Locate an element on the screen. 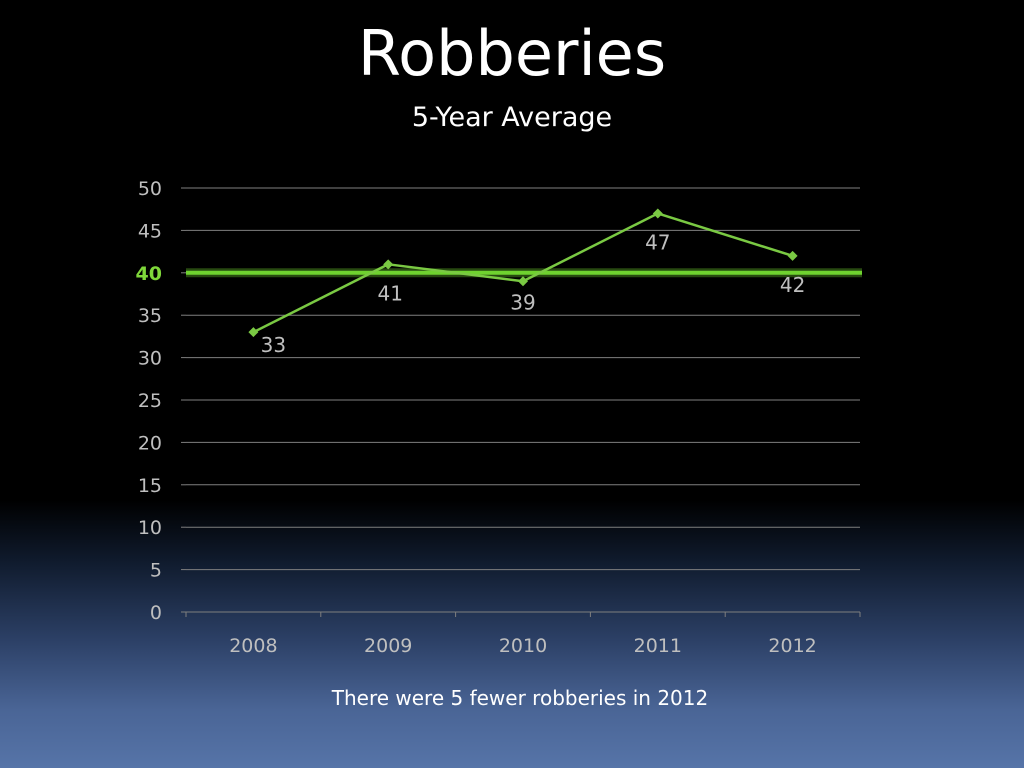 The image size is (1024, 768). y-tick-label-30: 30 is located at coordinates (150, 359).